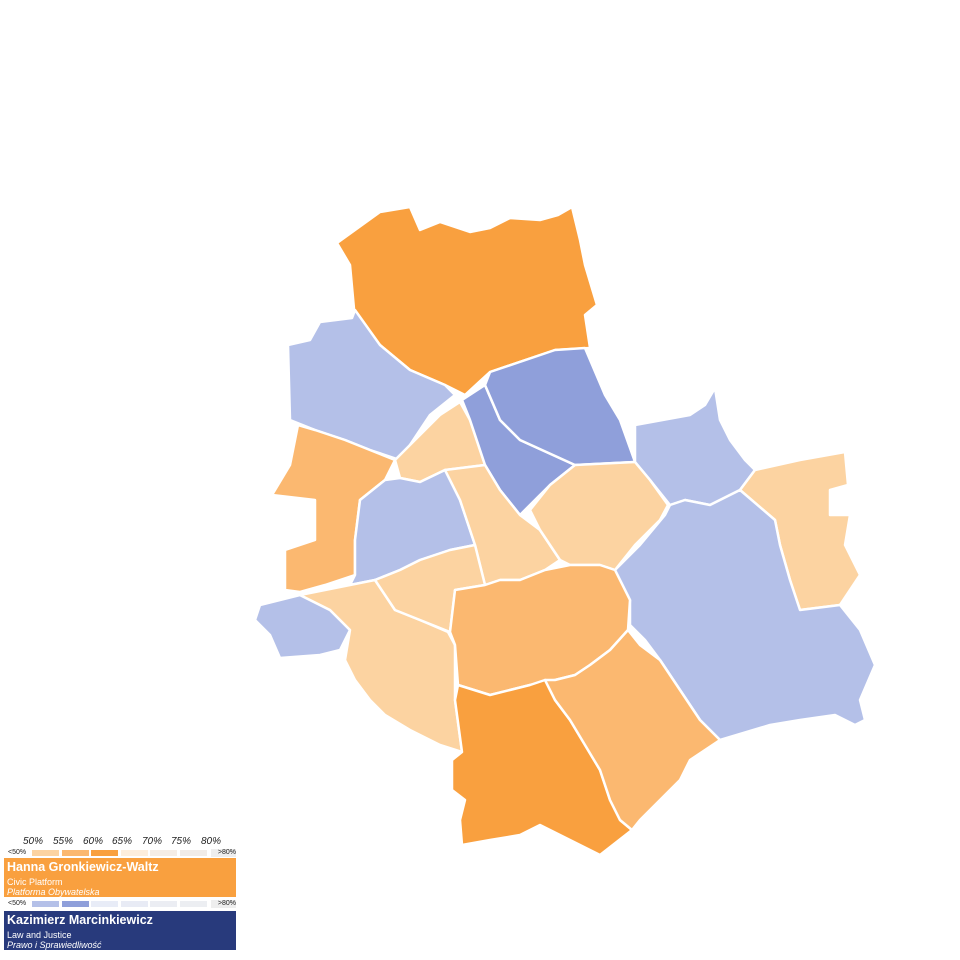 Image resolution: width=960 pixels, height=960 pixels. I want to click on party-name: Civic Platform, so click(35, 882).